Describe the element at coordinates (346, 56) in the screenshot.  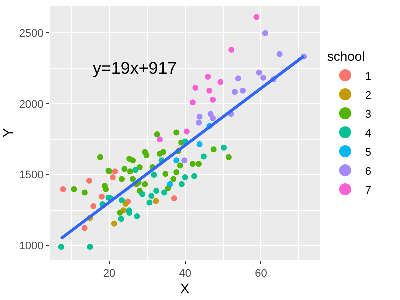
I see `legend-title: school` at that location.